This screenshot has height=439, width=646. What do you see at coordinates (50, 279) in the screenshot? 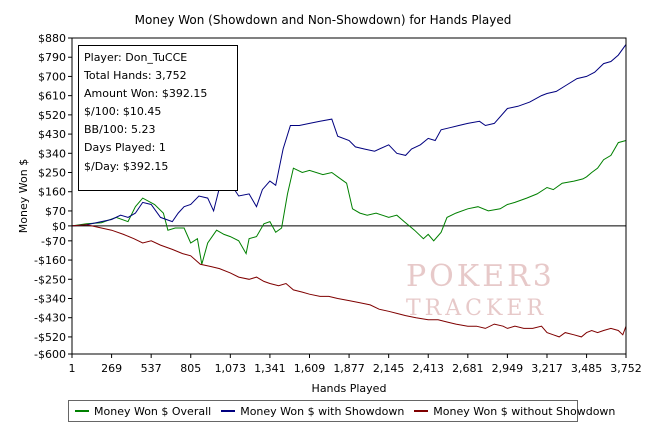
I see `y-tick-label: -$250` at bounding box center [50, 279].